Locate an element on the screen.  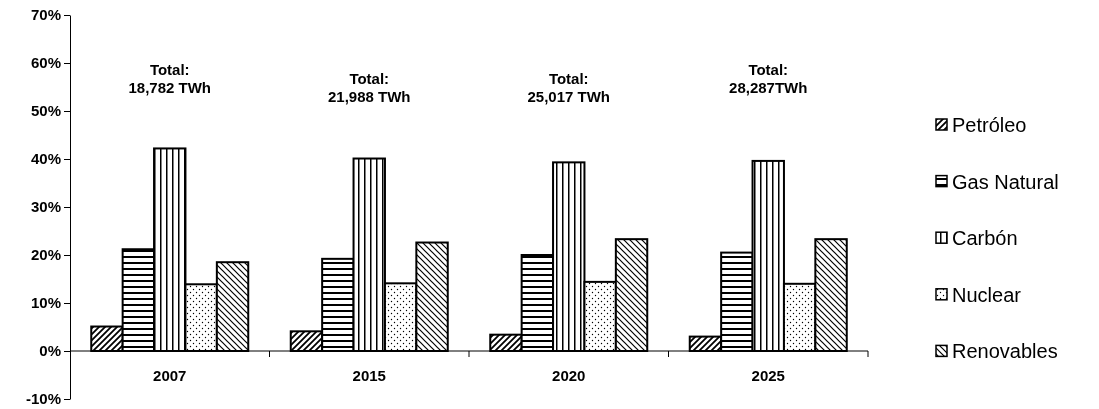
legend-label: Nuclear is located at coordinates (987, 294).